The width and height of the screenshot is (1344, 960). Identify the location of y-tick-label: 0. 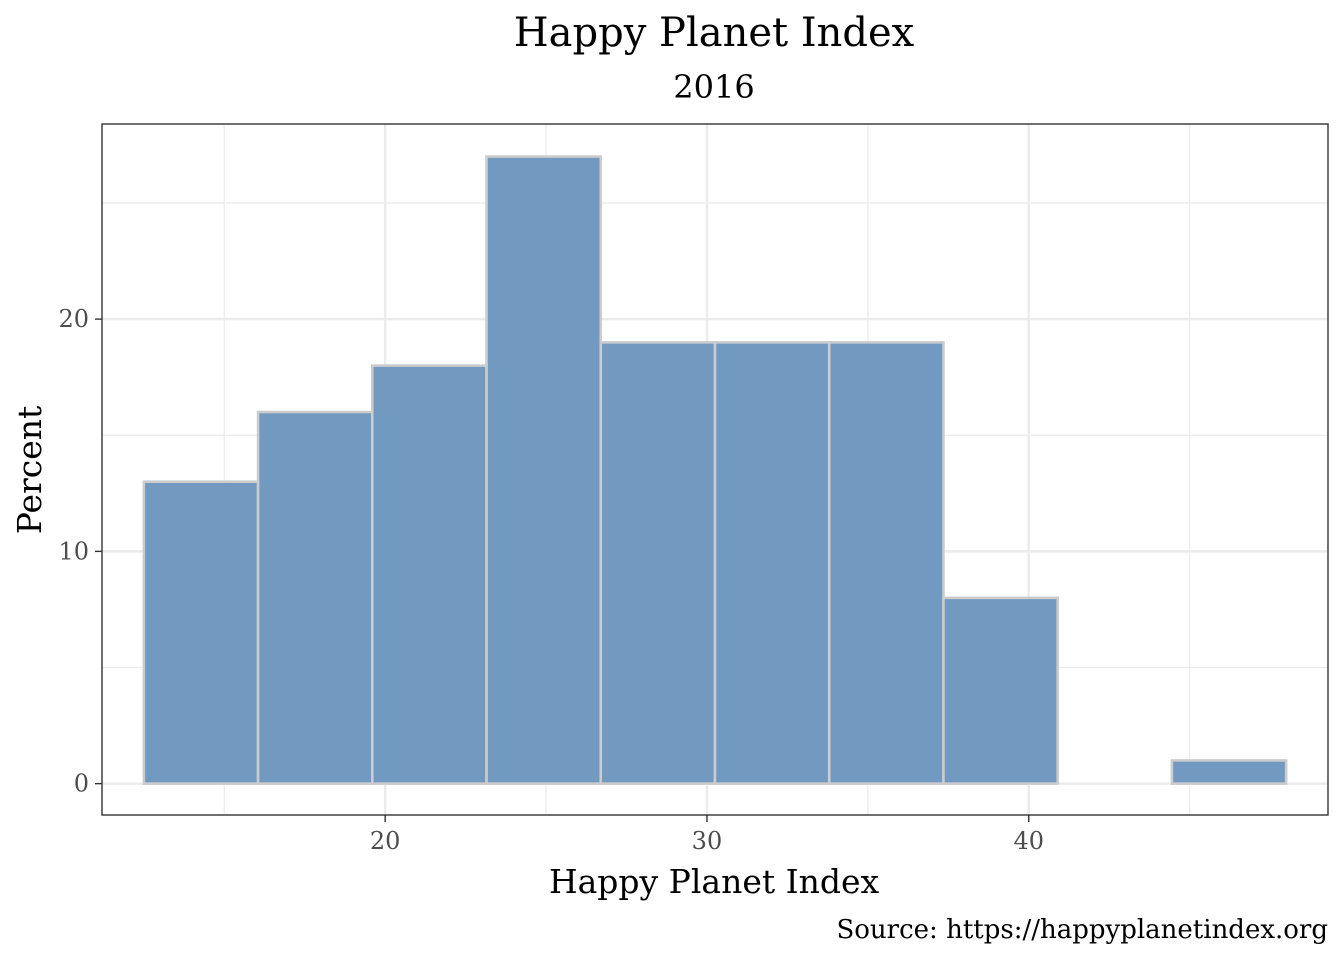
(81, 784).